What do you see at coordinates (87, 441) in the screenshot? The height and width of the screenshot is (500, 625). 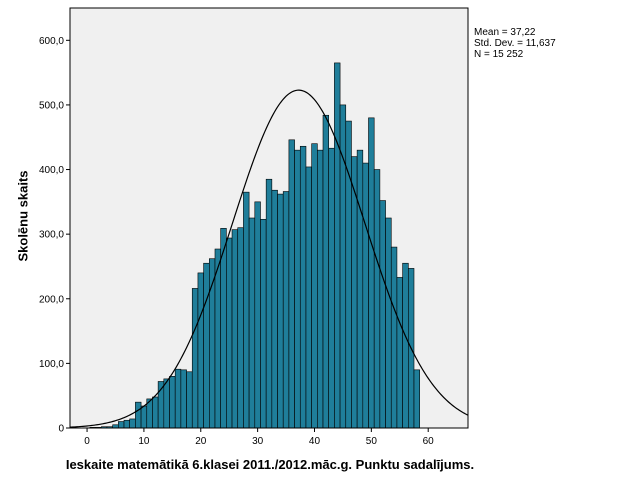 I see `x-tick-label: 0` at bounding box center [87, 441].